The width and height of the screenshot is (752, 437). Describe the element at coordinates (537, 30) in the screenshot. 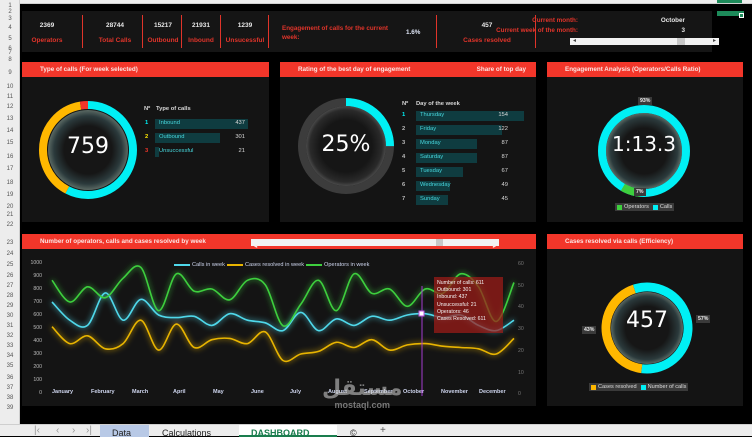

I see `current-week-label: Current week of the month:` at that location.